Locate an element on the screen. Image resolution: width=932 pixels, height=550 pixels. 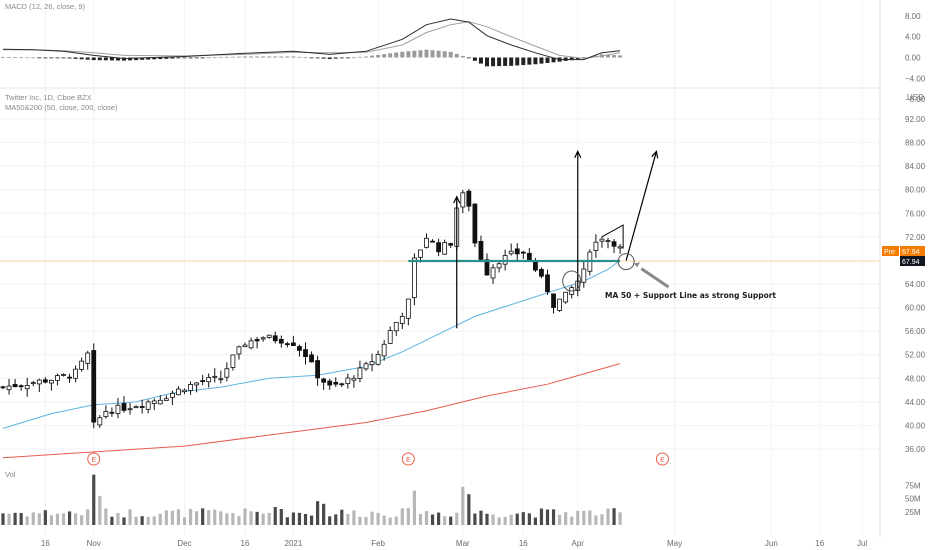
x-tick-label: 16 is located at coordinates (523, 543).